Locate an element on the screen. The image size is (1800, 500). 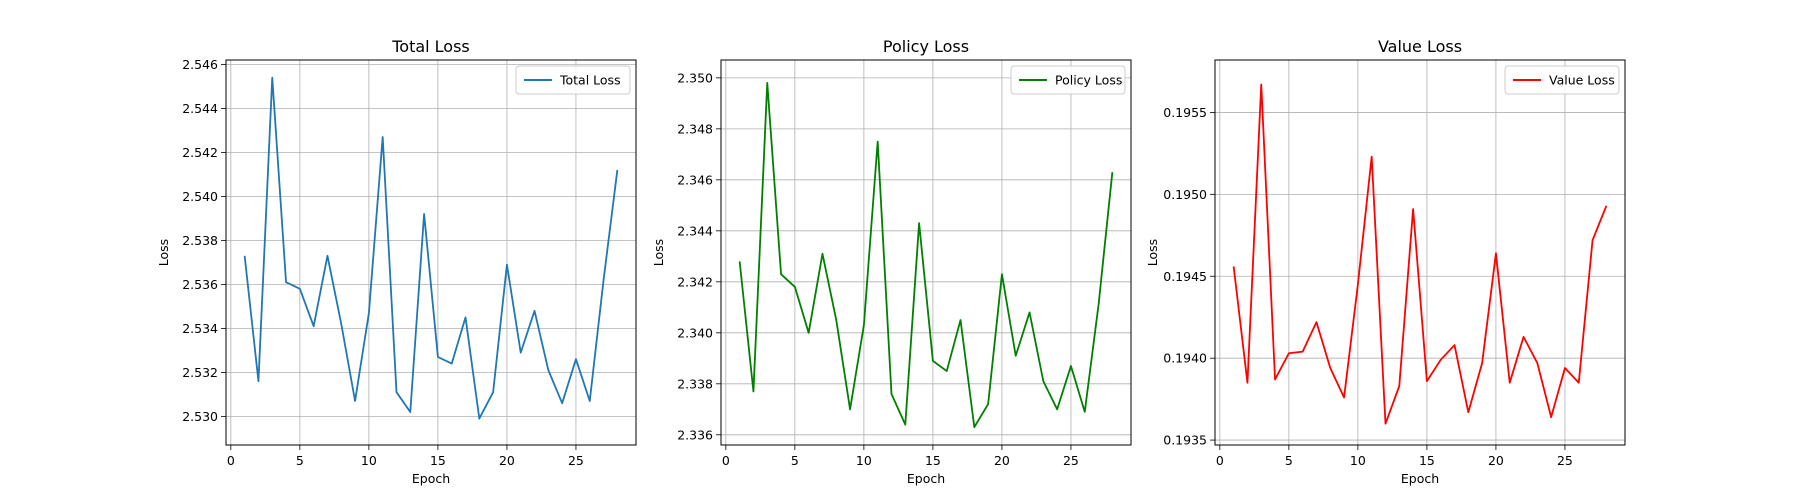
value-loss-legend-label: Value Loss is located at coordinates (1582, 80).